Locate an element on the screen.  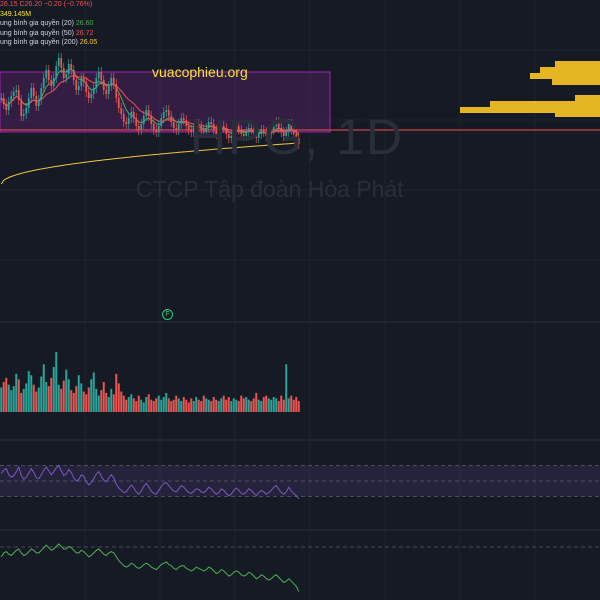
legend-ohlc-row: 26.15 C26.20 −0.20 (−0.76%) is located at coordinates (48, 5).